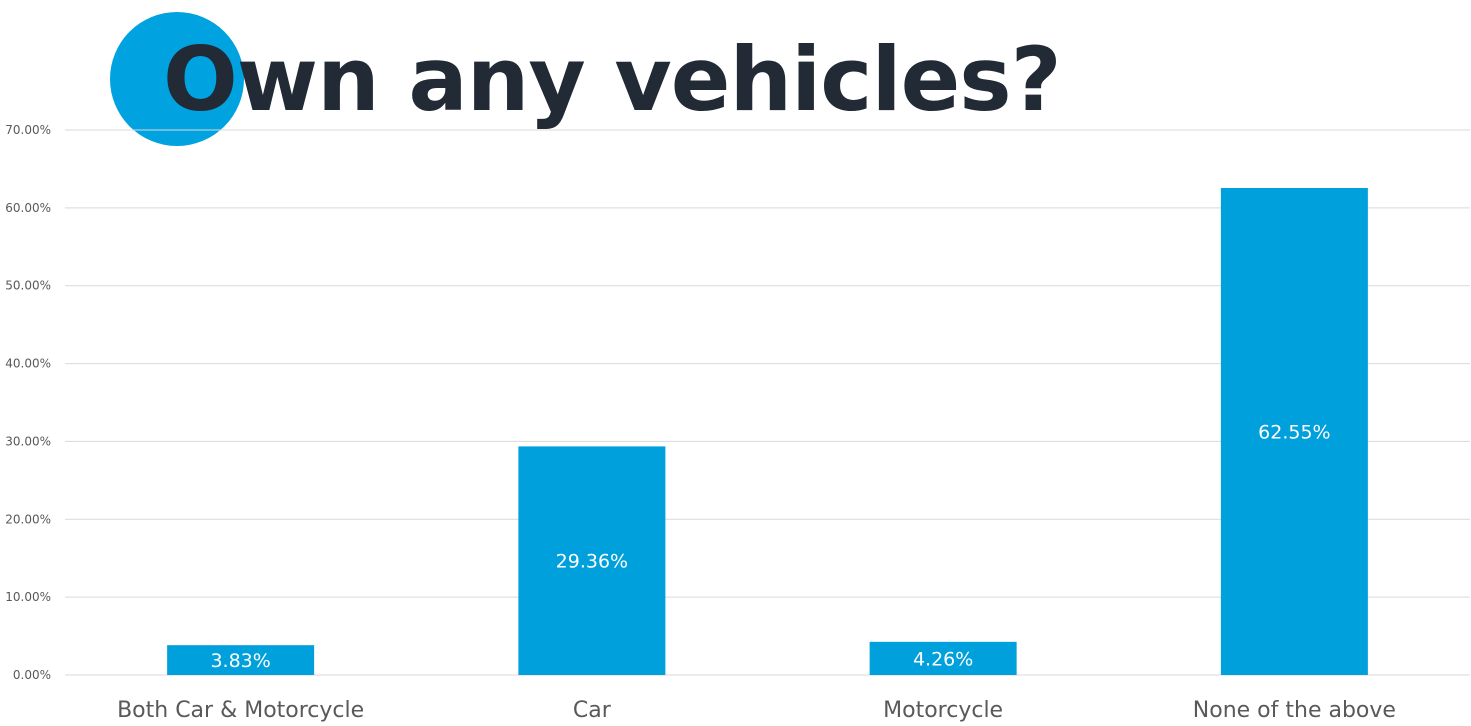 The height and width of the screenshot is (726, 1471). Describe the element at coordinates (177, 79) in the screenshot. I see `accent-circle` at that location.